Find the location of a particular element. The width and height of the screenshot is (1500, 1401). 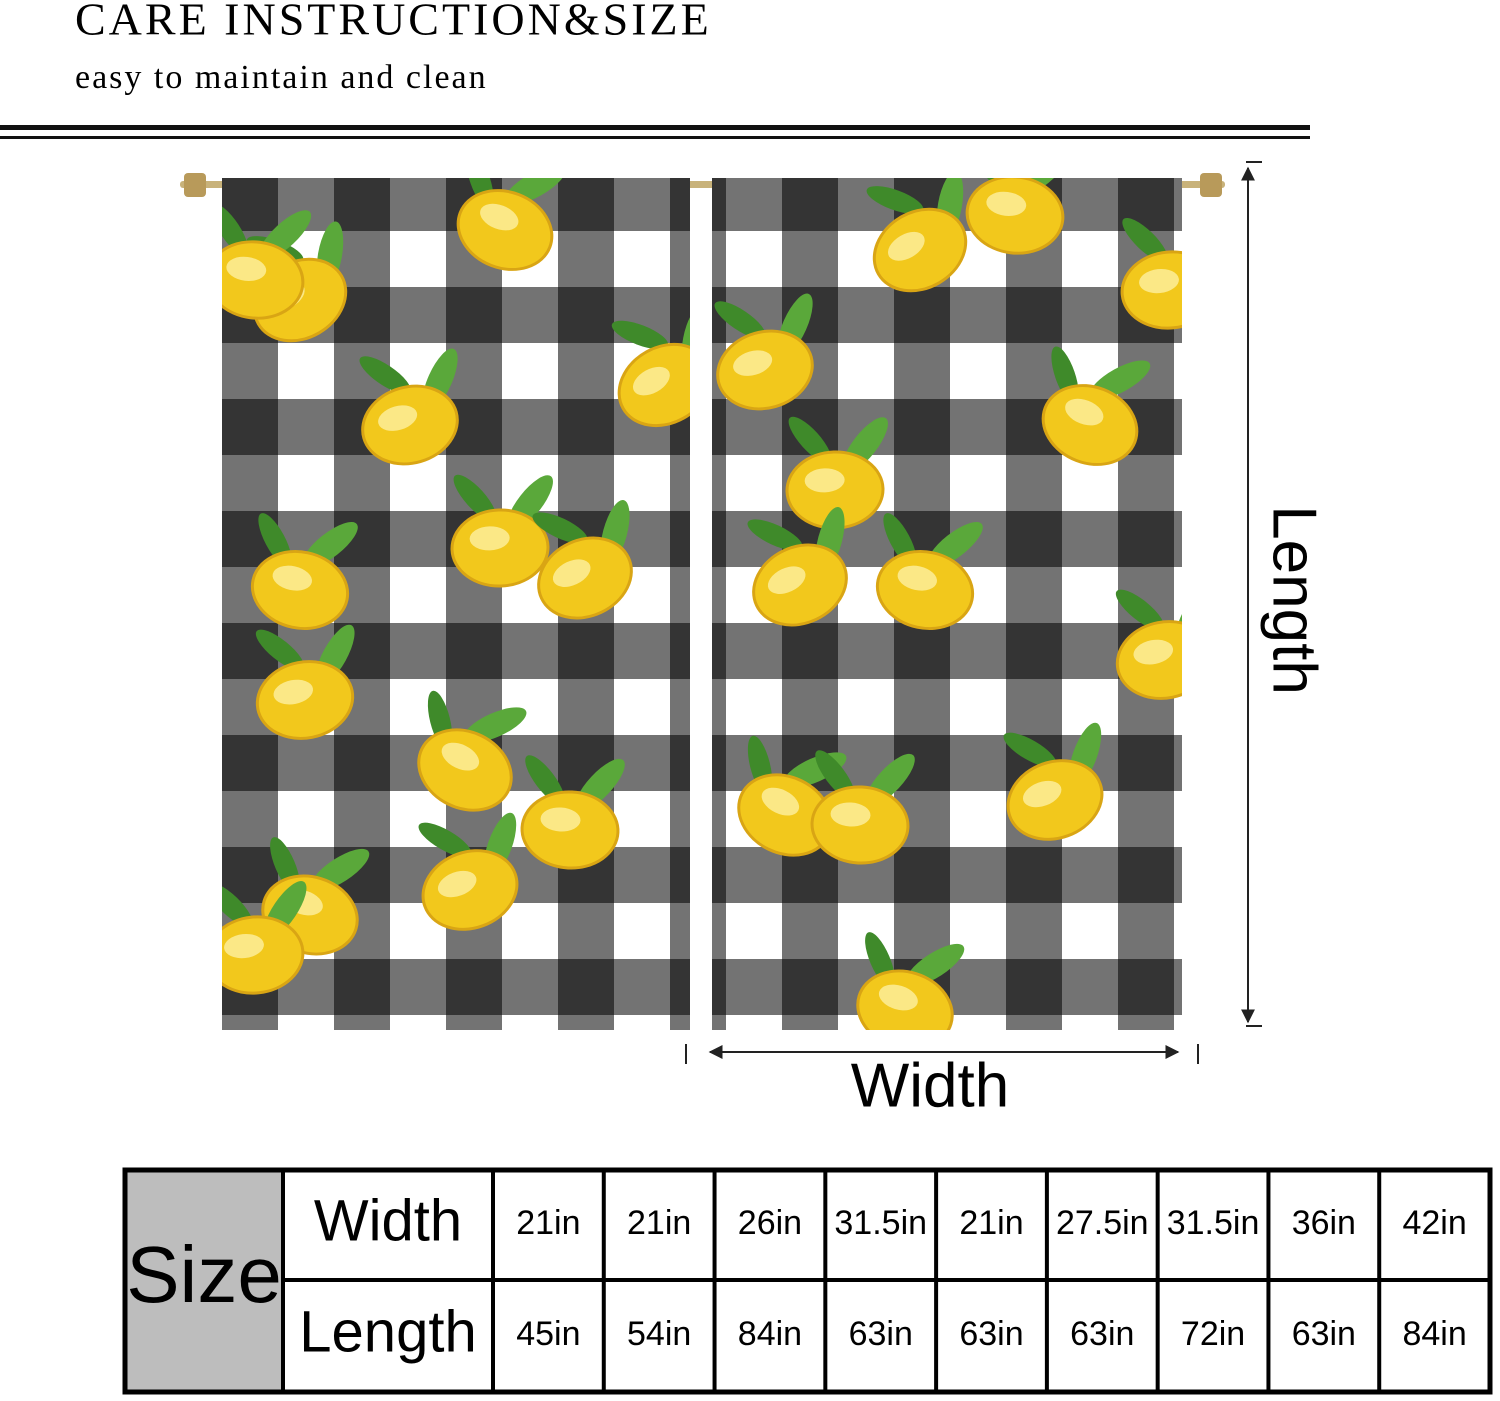

size-value: 26in is located at coordinates (770, 1223).